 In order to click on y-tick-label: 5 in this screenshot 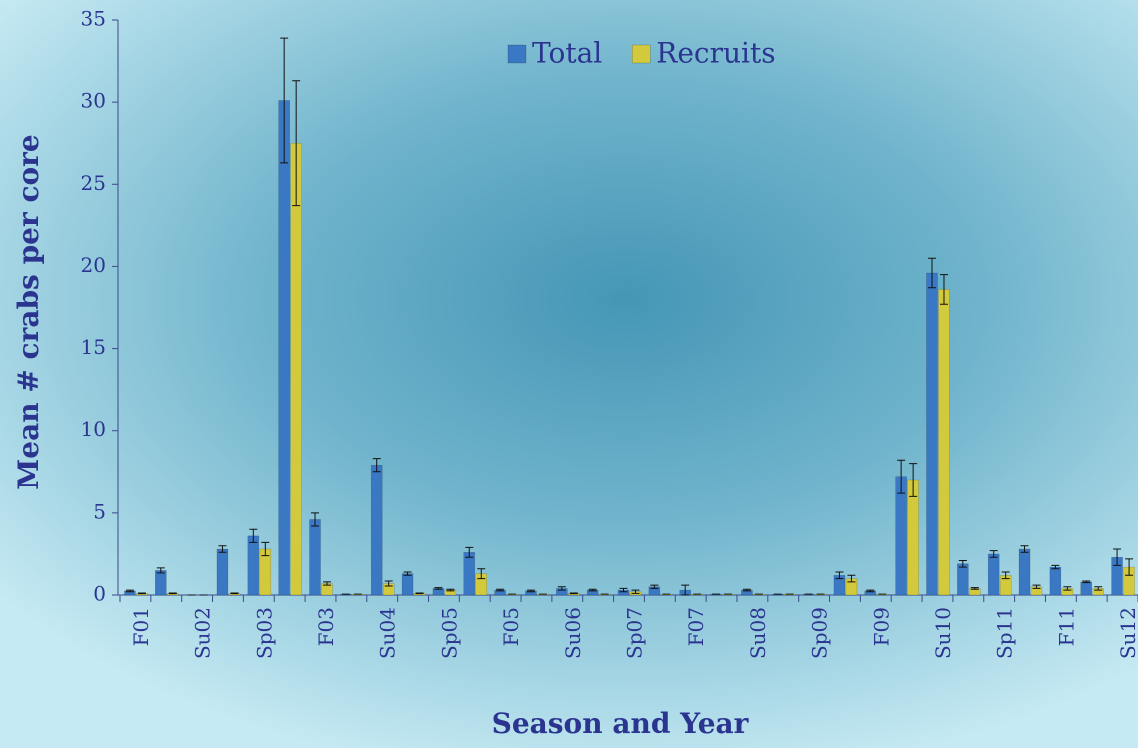, I will do `click(99, 511)`.